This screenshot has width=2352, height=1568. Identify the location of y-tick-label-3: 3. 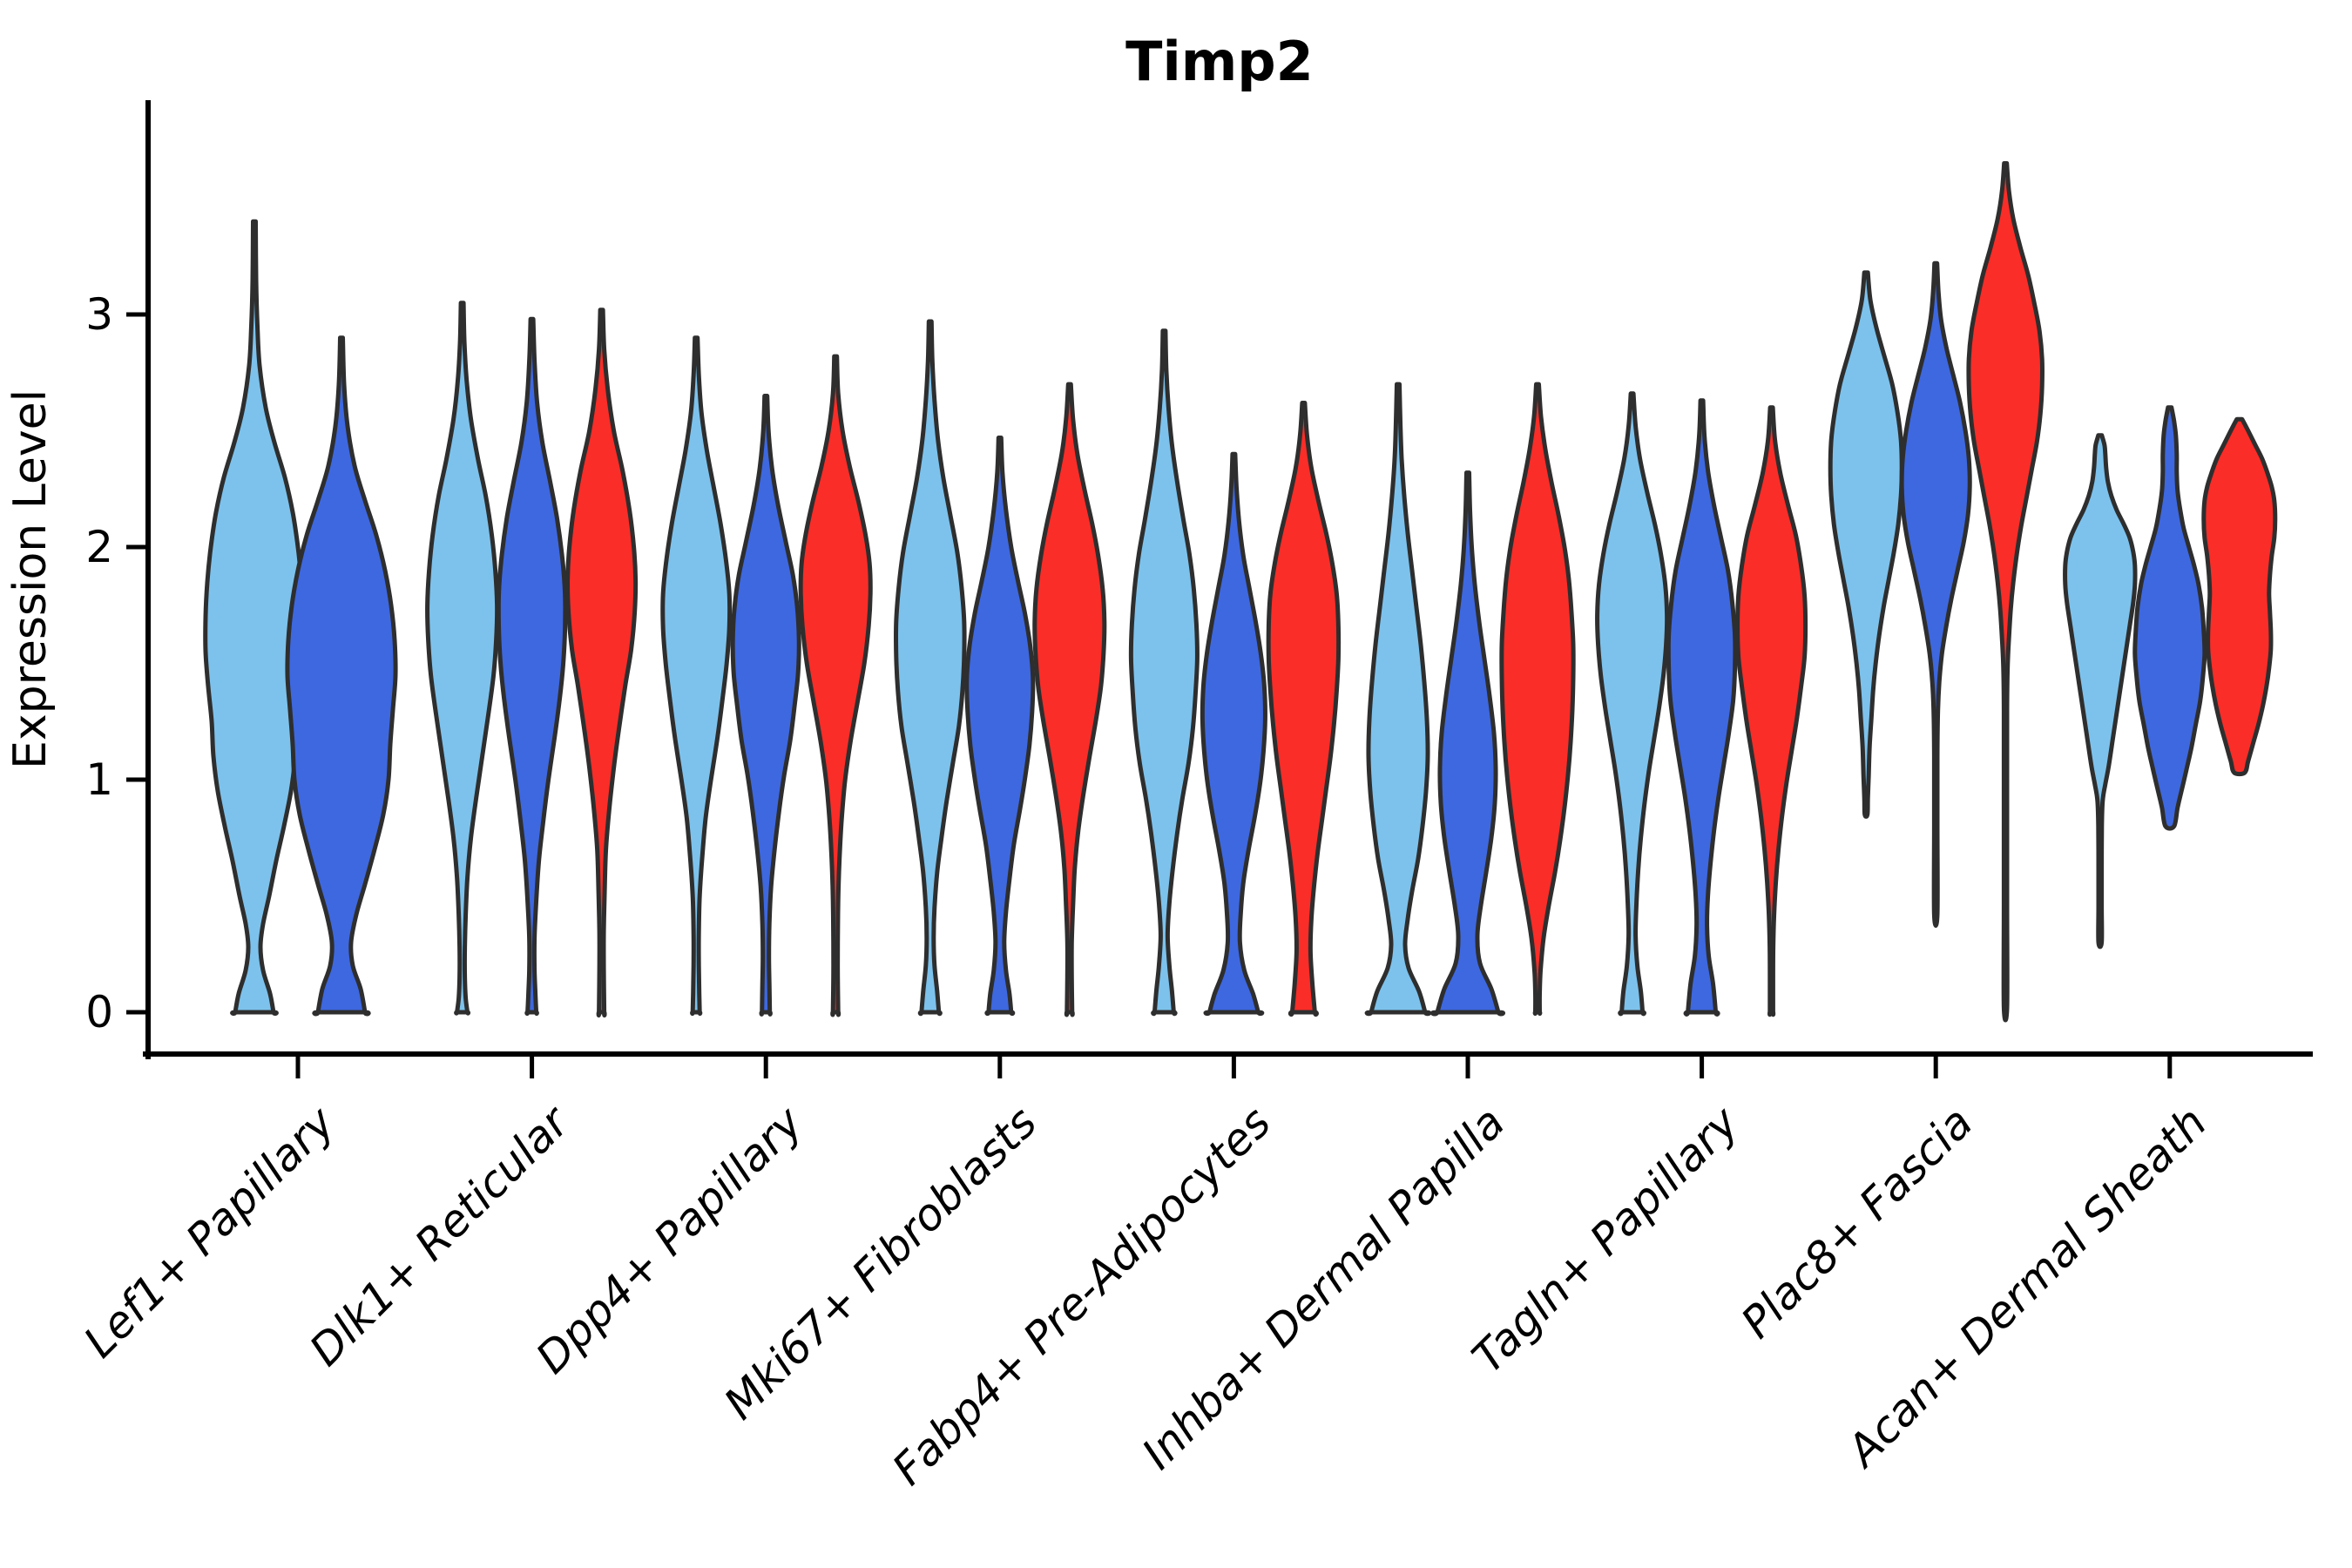
(99, 314).